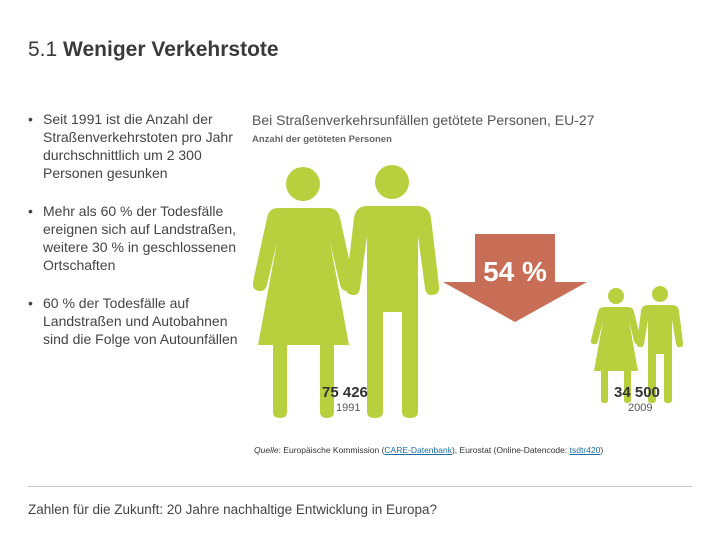  Describe the element at coordinates (345, 392) in the screenshot. I see `value-label-1991: 75 426` at that location.